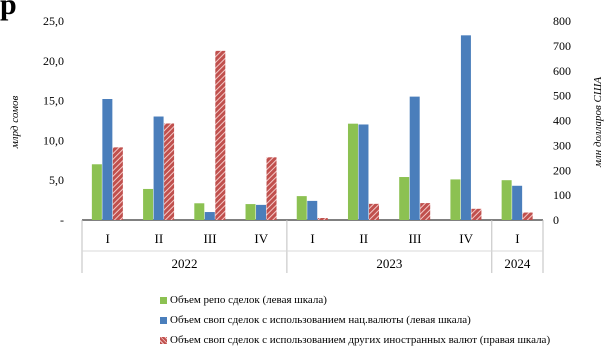 The width and height of the screenshot is (607, 350). What do you see at coordinates (389, 263) in the screenshot?
I see `year-label: 2023` at bounding box center [389, 263].